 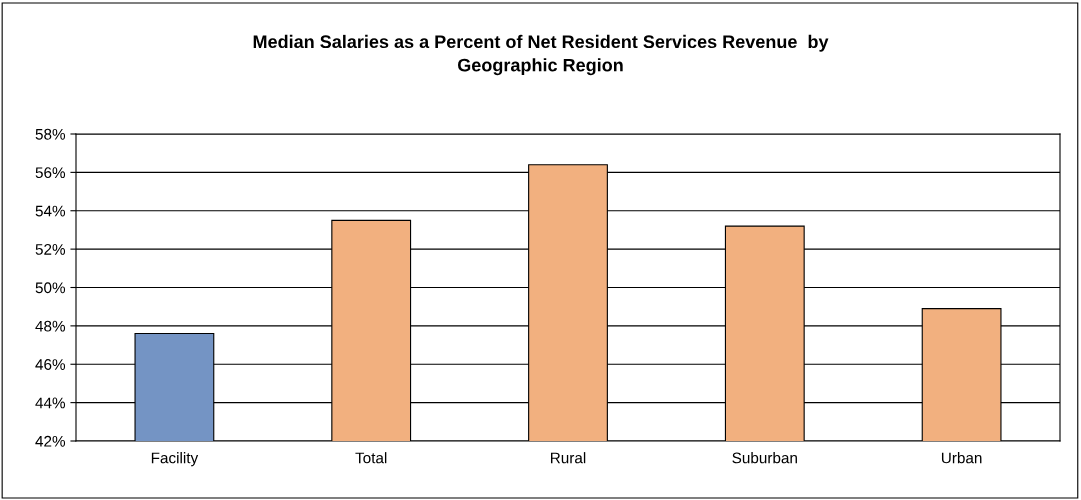 What do you see at coordinates (961, 458) in the screenshot?
I see `x-tick-label: Urban` at bounding box center [961, 458].